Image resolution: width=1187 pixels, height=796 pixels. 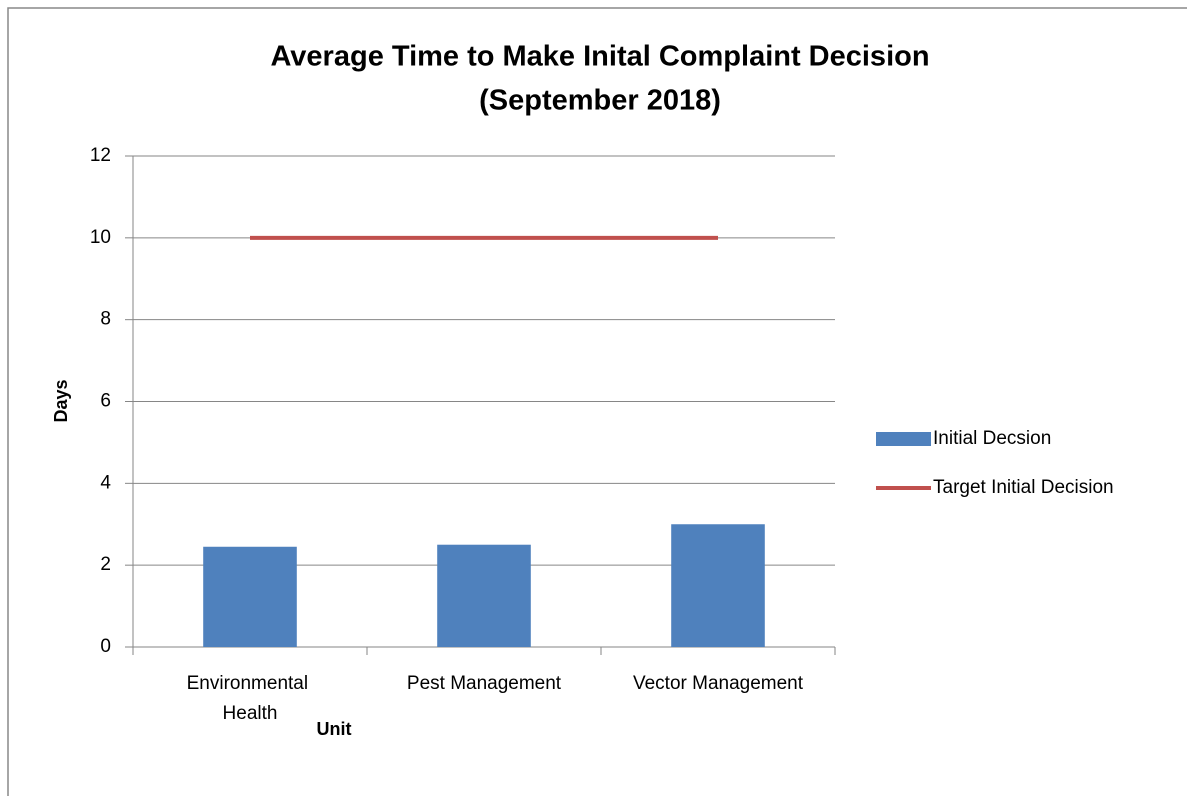 I want to click on y-tick-label: 12, so click(x=100, y=155).